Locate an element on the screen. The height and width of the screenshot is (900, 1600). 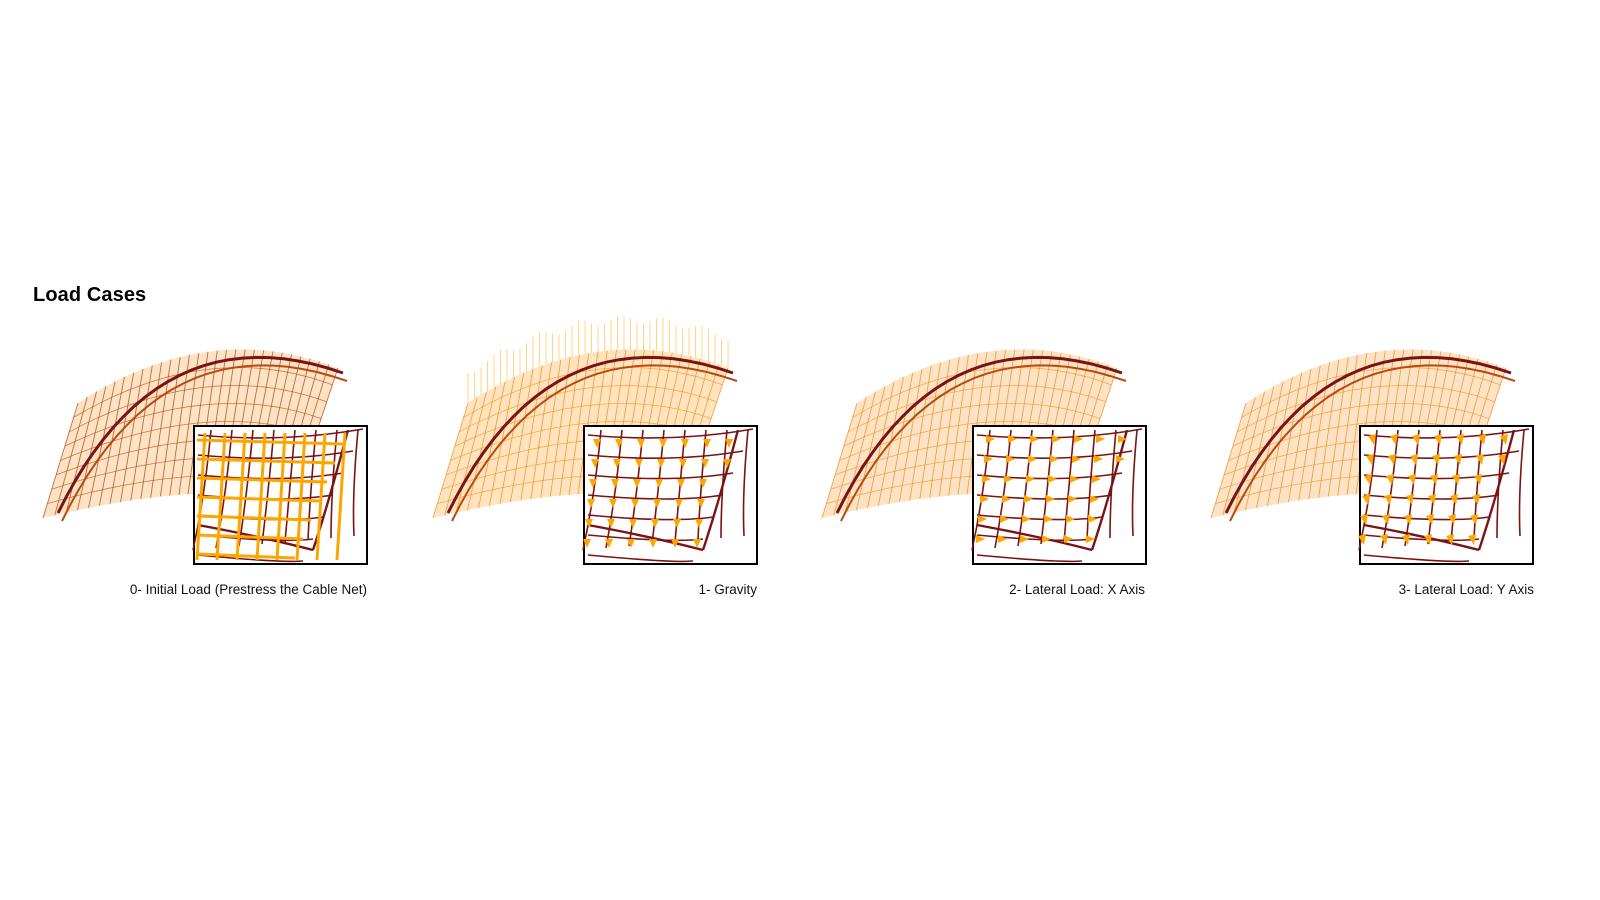
load-case-caption-1: 1- Gravity is located at coordinates (727, 589).